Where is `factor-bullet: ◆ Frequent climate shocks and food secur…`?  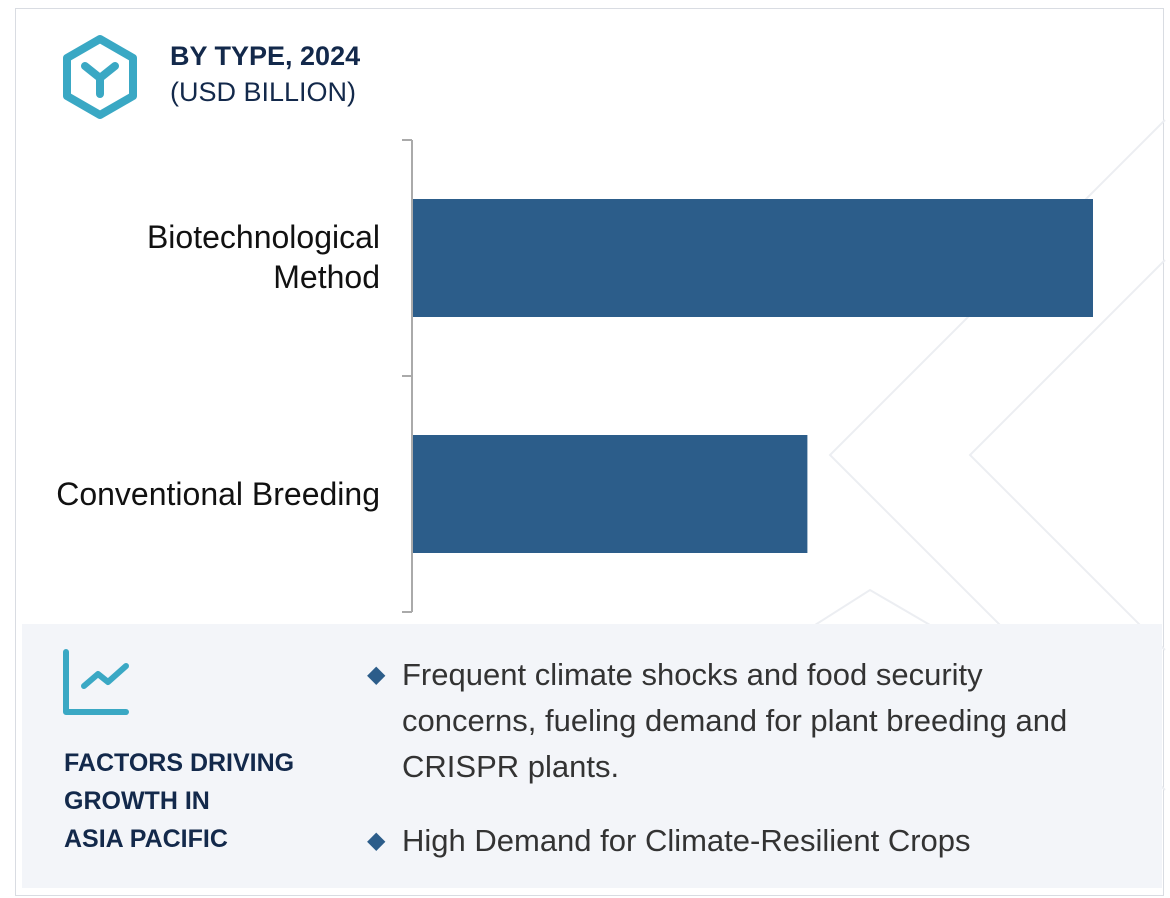 factor-bullet: ◆ Frequent climate shocks and food secur… is located at coordinates (734, 721).